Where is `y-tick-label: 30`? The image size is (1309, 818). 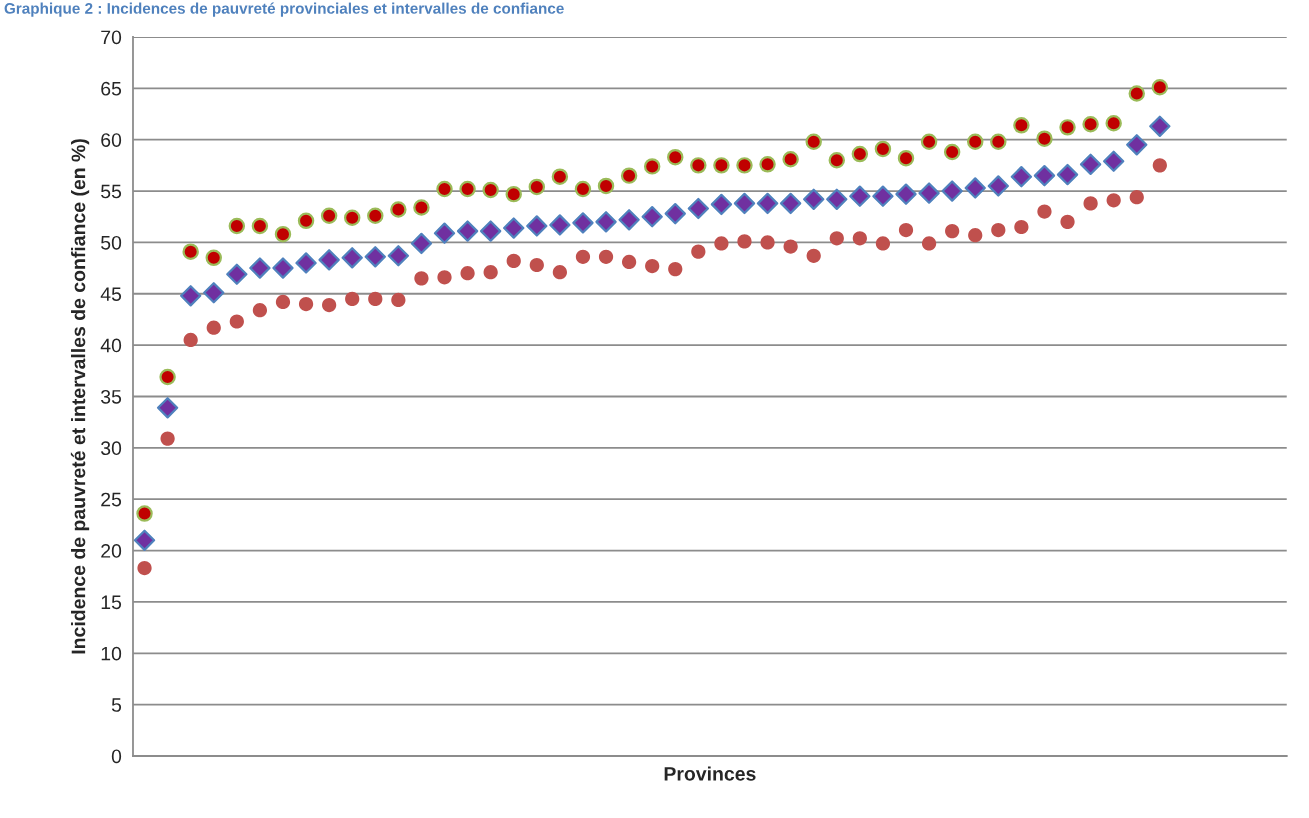
y-tick-label: 30 is located at coordinates (111, 448).